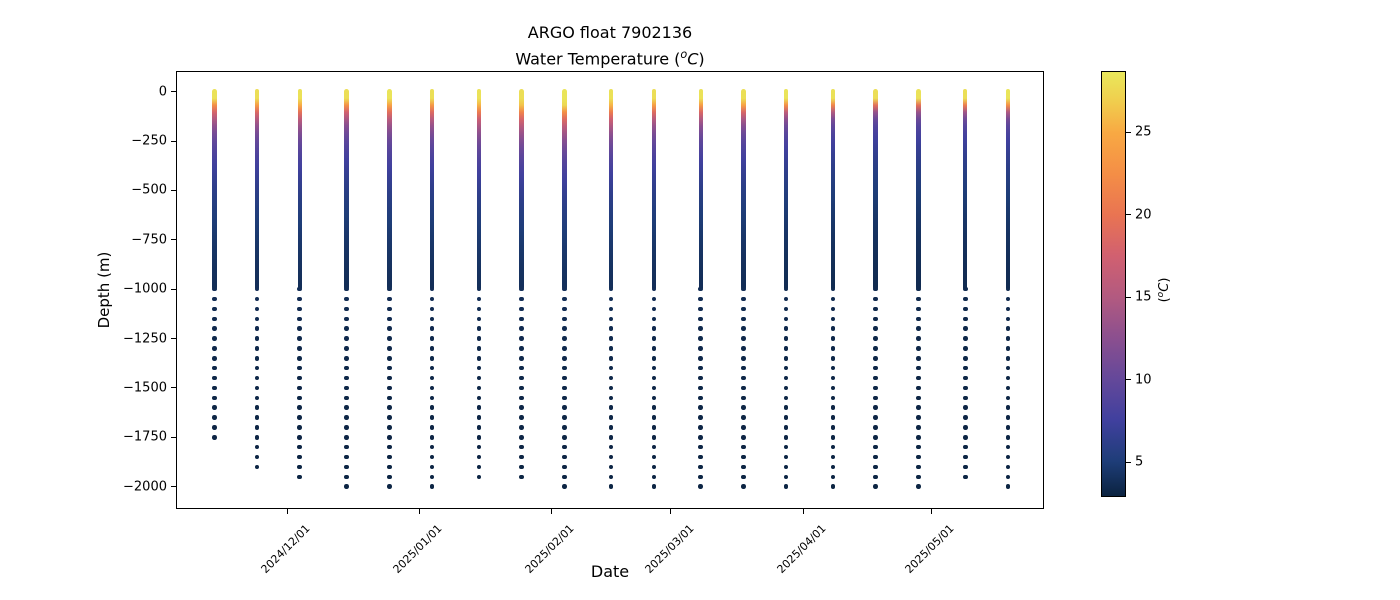 The image size is (1400, 600). Describe the element at coordinates (1139, 462) in the screenshot. I see `colorbar-tick-label: 5` at that location.